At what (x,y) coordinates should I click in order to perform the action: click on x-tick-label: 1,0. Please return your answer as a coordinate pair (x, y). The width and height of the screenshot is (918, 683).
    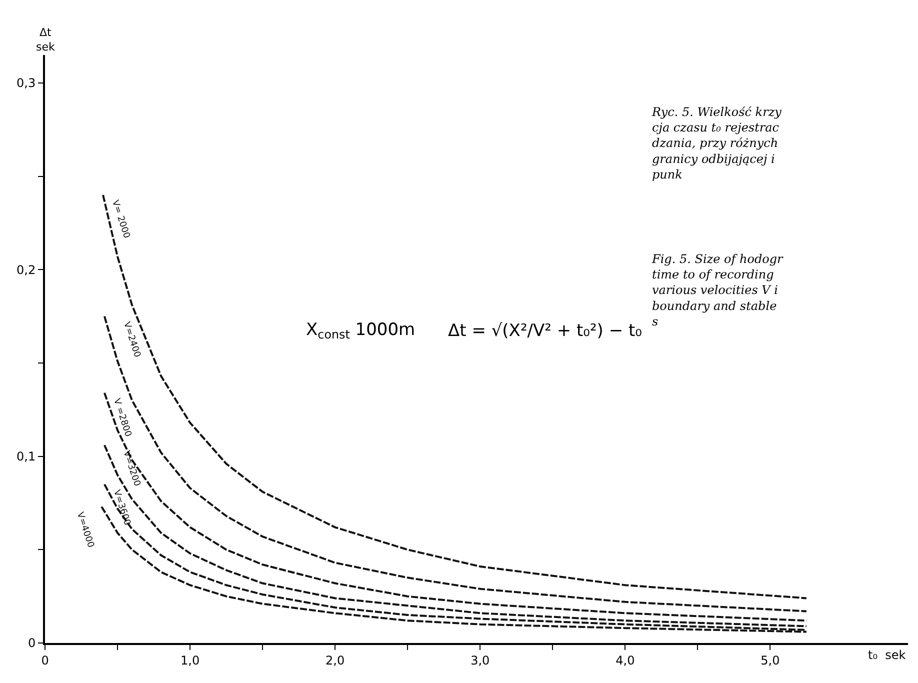
    Looking at the image, I should click on (190, 660).